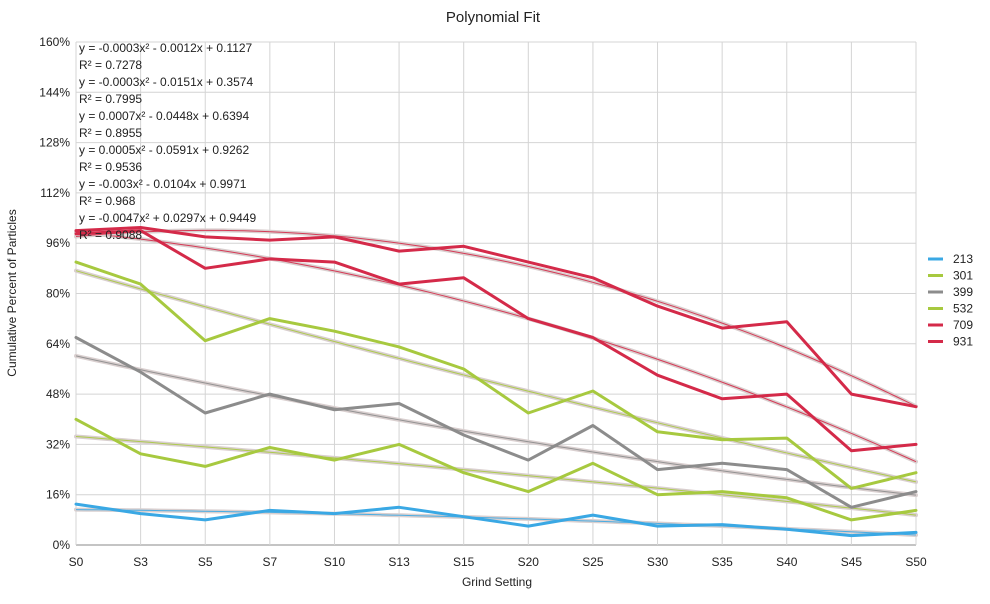 This screenshot has height=604, width=990. What do you see at coordinates (58, 294) in the screenshot?
I see `y-tick-label: 80%` at bounding box center [58, 294].